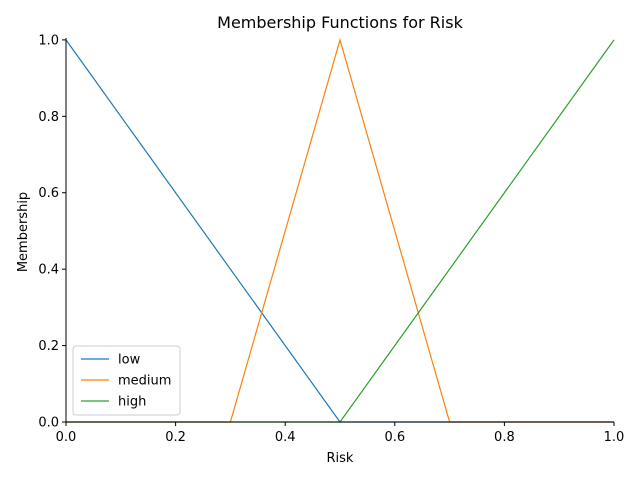  Describe the element at coordinates (175, 437) in the screenshot. I see `x-tick-label: 0.2` at that location.